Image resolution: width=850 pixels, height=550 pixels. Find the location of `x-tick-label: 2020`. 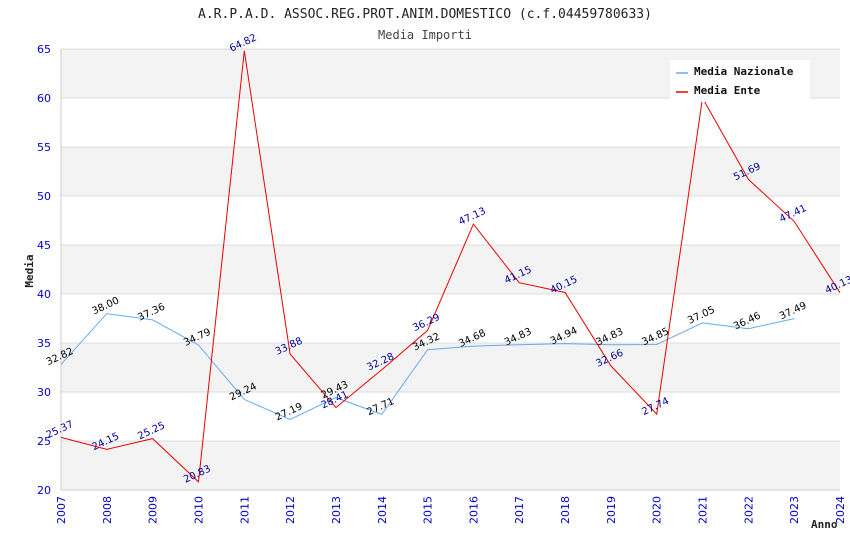

x-tick-label: 2020 is located at coordinates (657, 510).